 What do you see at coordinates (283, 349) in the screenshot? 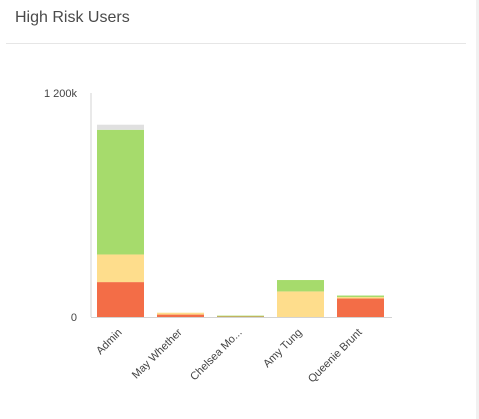
I see `x-tick-label: Amy Tung` at bounding box center [283, 349].